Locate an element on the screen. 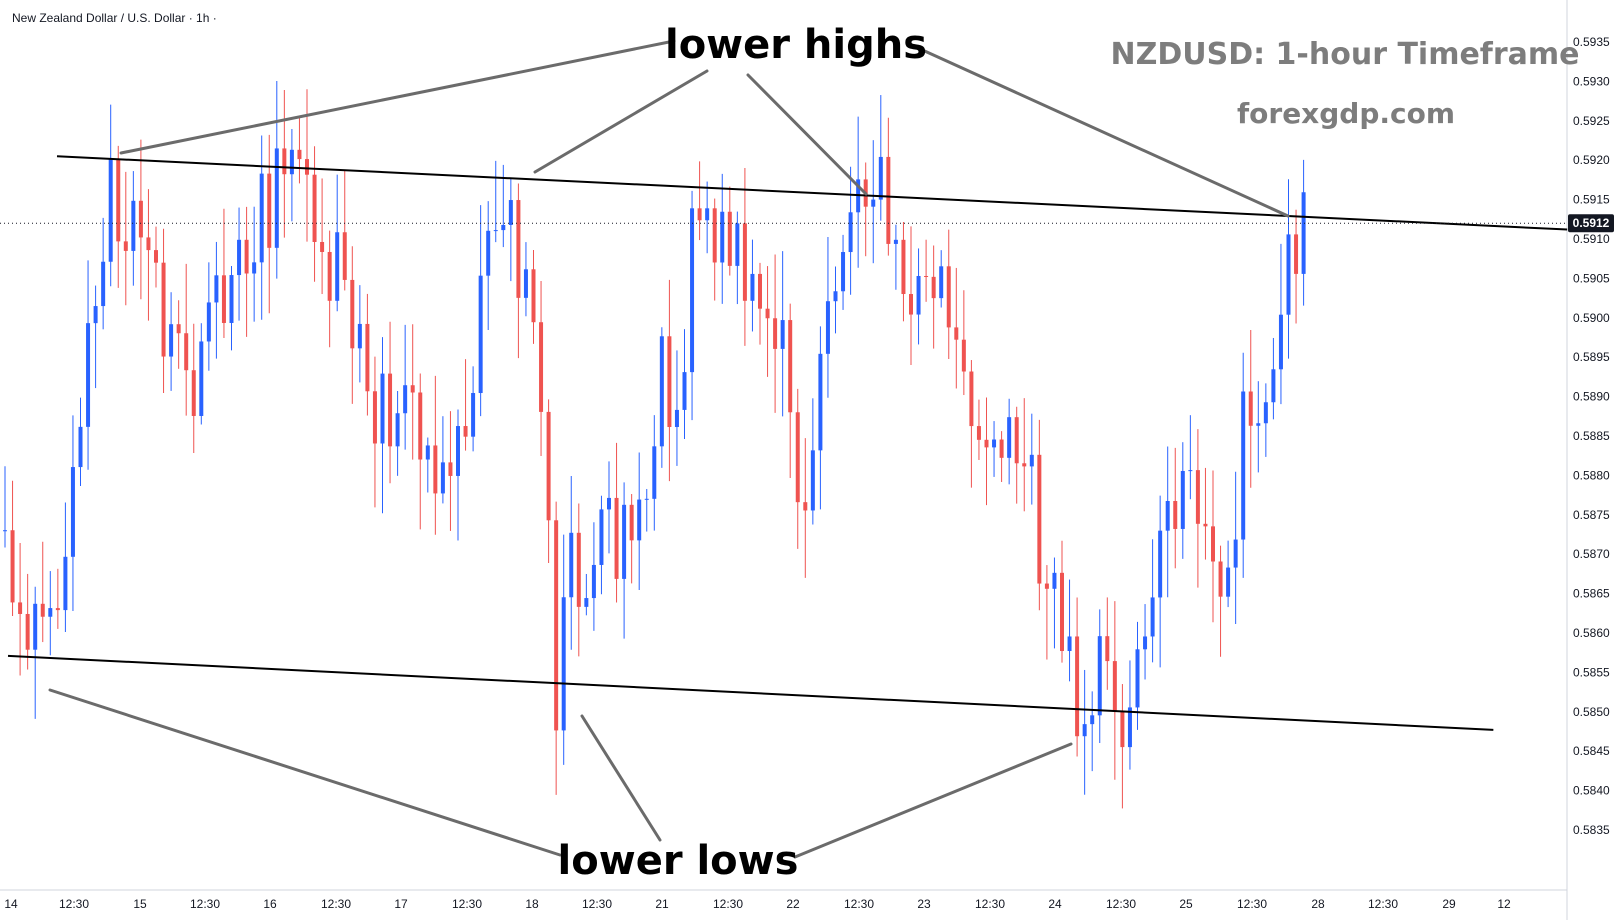 The height and width of the screenshot is (920, 1621). current-price-tag: 0.5912 is located at coordinates (1591, 223).